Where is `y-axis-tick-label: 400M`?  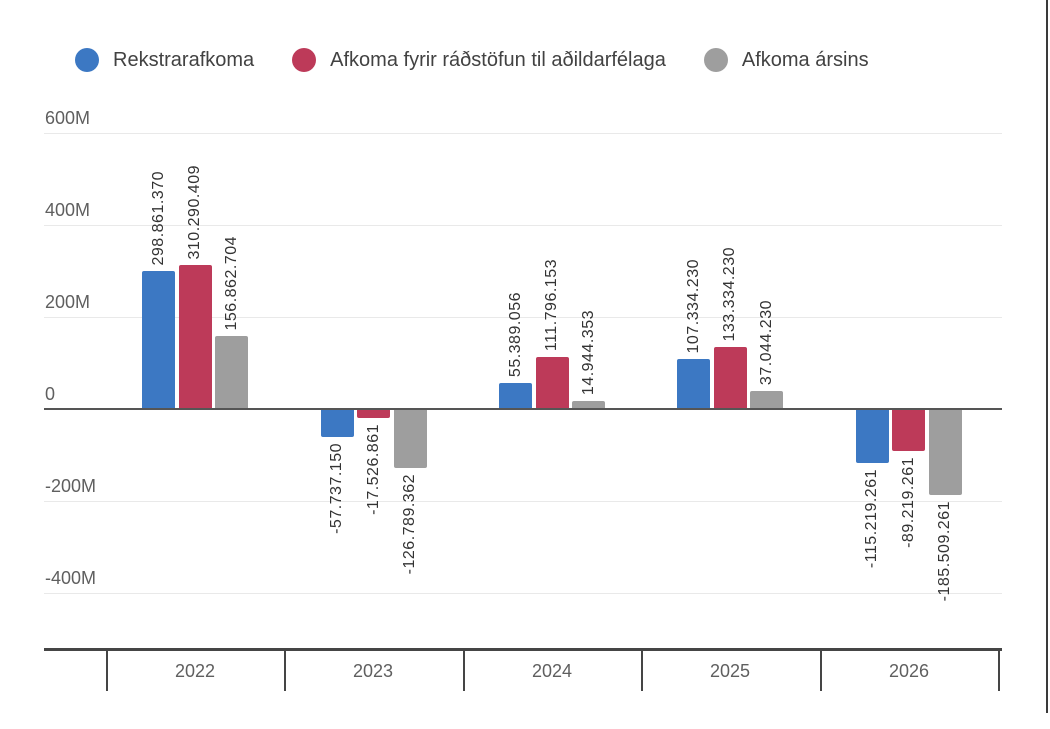 y-axis-tick-label: 400M is located at coordinates (68, 210).